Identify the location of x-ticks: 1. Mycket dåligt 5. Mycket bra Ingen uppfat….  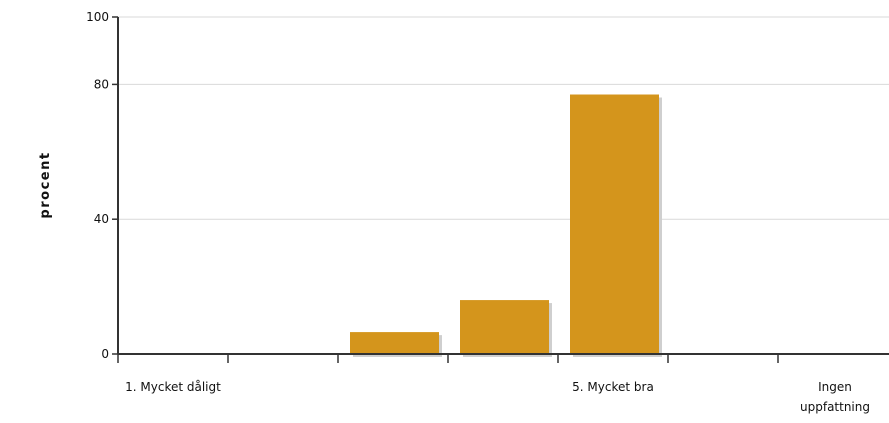
(493, 384).